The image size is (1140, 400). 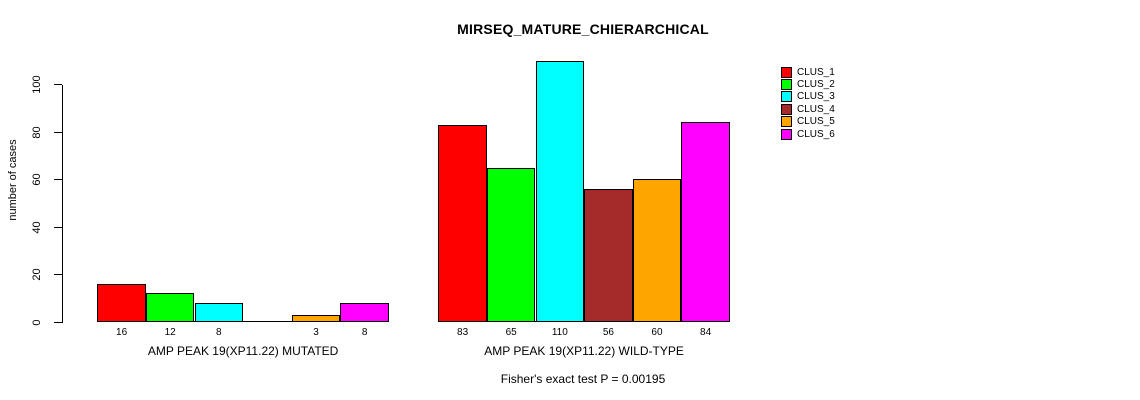 What do you see at coordinates (37, 274) in the screenshot?
I see `y-axis-tick-label: 20` at bounding box center [37, 274].